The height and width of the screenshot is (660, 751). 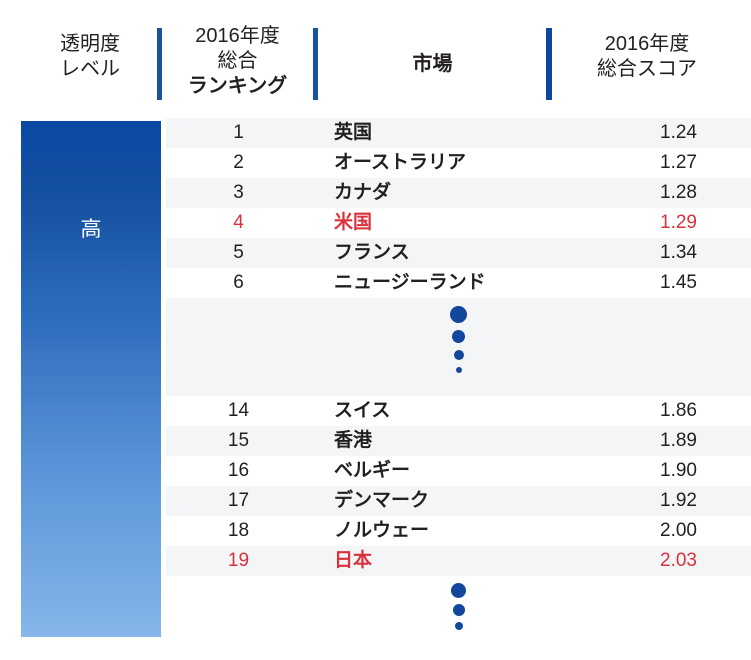 What do you see at coordinates (238, 282) in the screenshot?
I see `cell-rank: 6` at bounding box center [238, 282].